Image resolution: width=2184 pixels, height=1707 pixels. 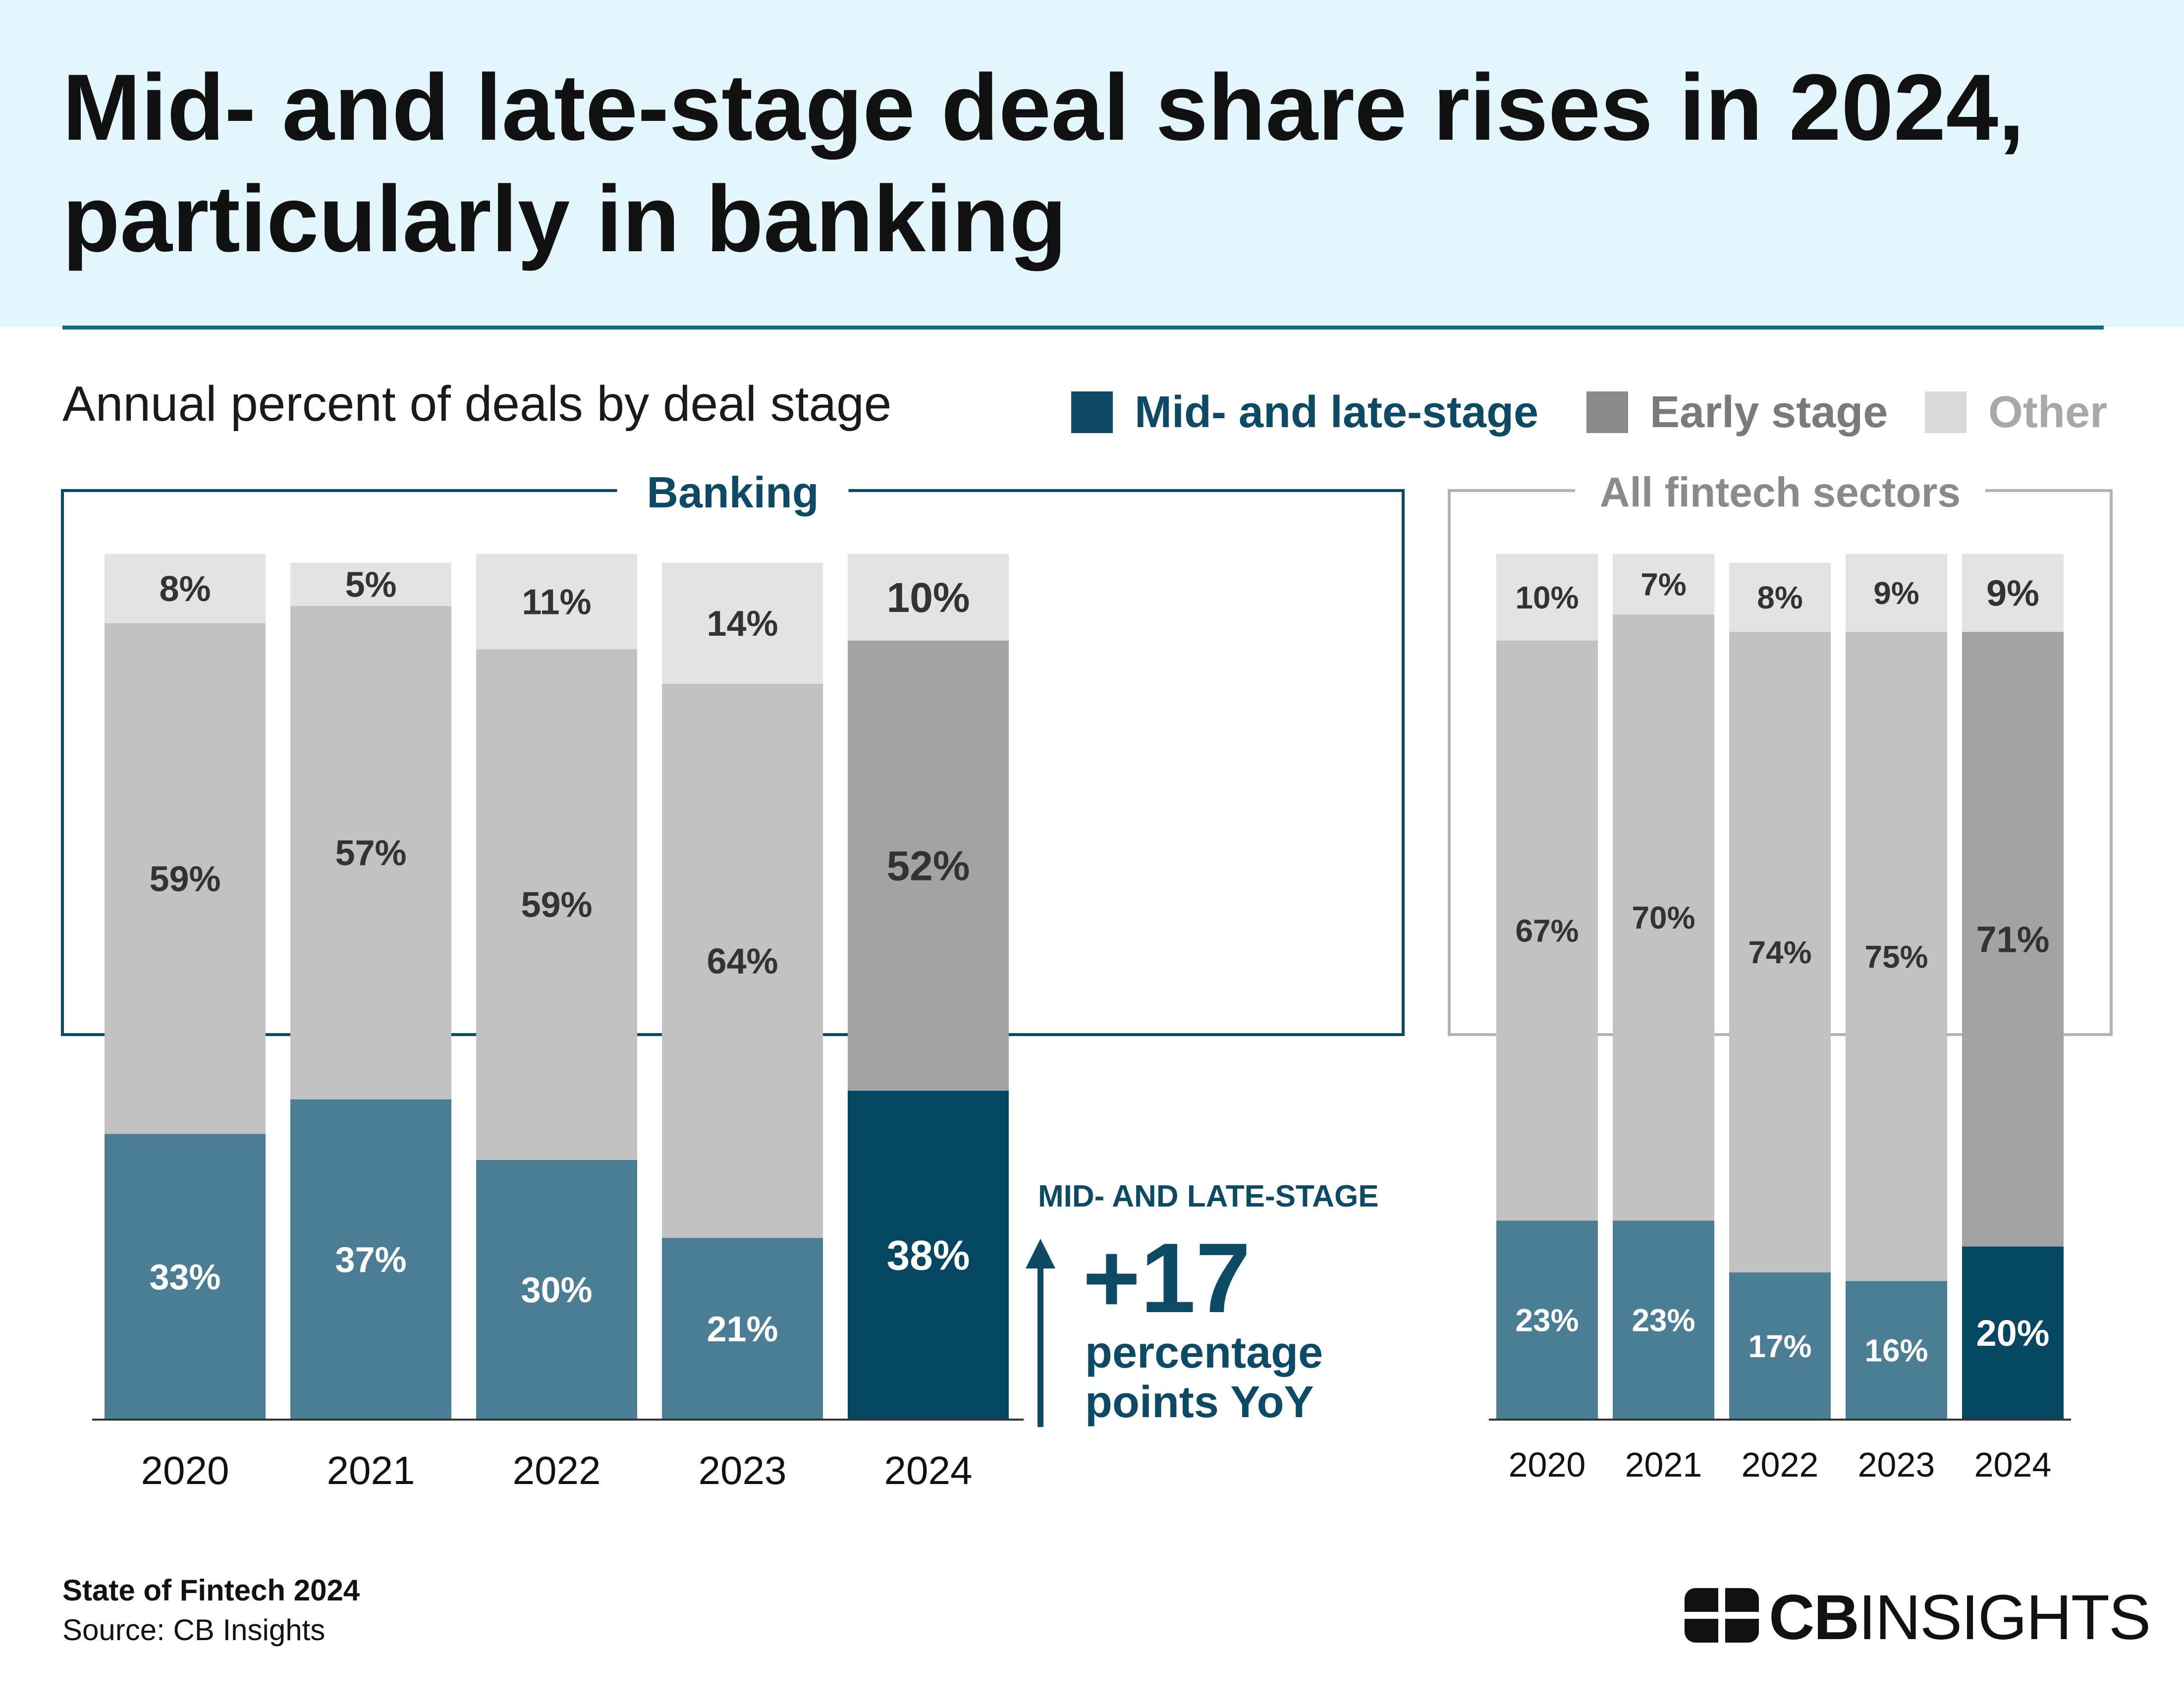 I want to click on bar-fintech-2024-other, so click(x=2013, y=593).